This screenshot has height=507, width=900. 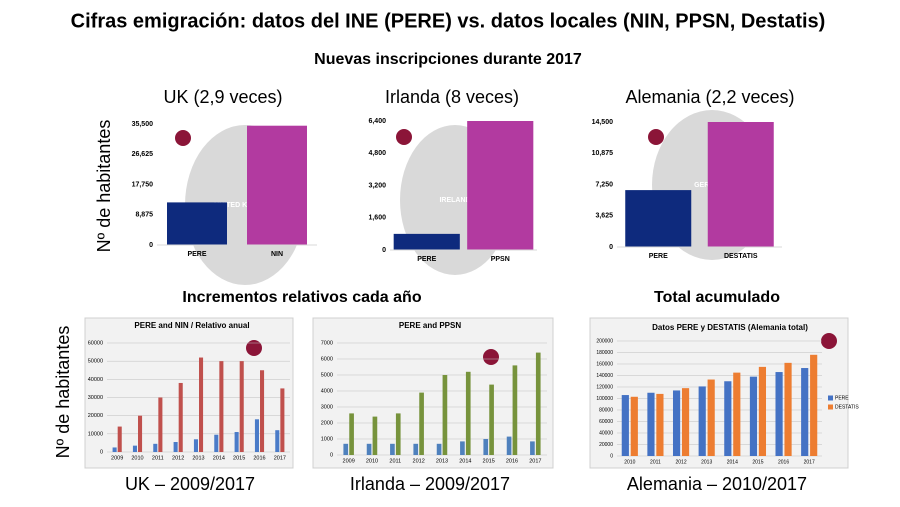 What do you see at coordinates (448, 59) in the screenshot?
I see `slide-subtitle: Nuevas inscripciones durante 2017` at bounding box center [448, 59].